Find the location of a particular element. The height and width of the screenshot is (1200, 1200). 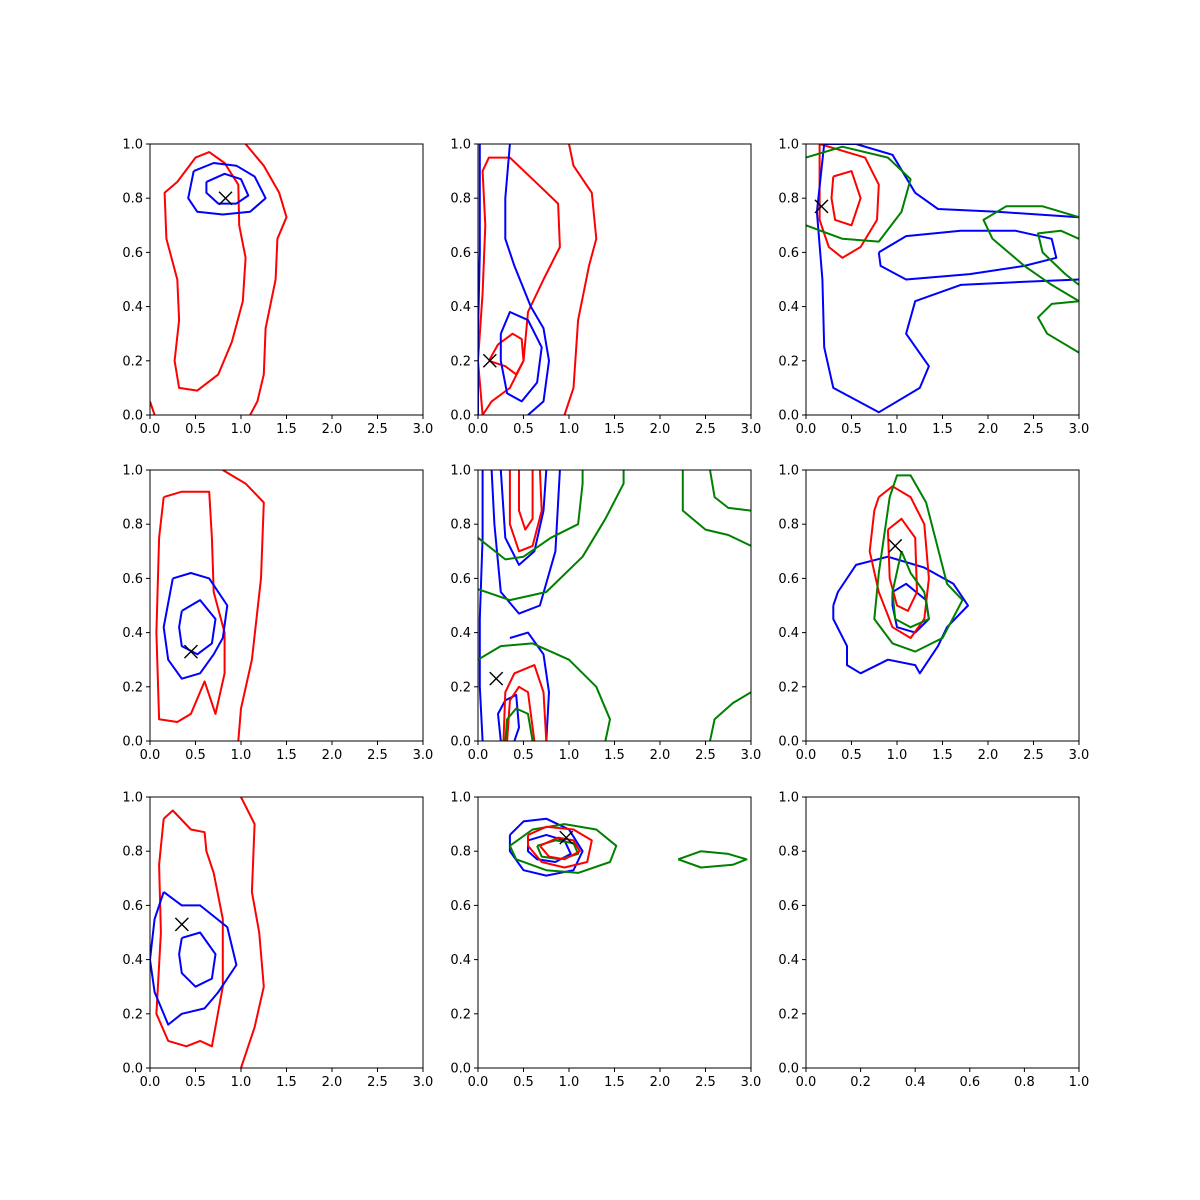

x-tick-label: 0.2 is located at coordinates (860, 1082).